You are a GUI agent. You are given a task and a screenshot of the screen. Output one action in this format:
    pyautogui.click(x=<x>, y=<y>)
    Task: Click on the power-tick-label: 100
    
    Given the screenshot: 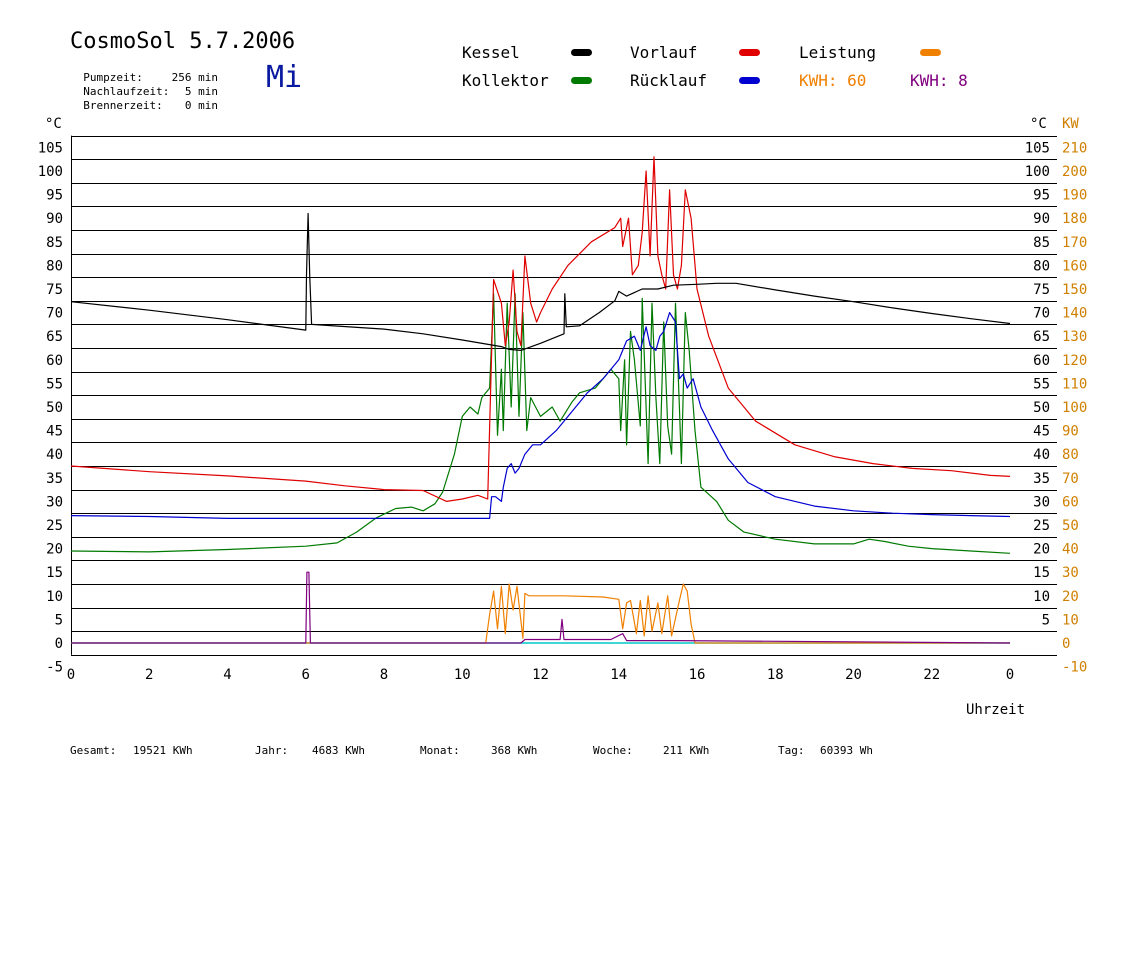 What is the action you would take?
    pyautogui.click(x=1074, y=408)
    